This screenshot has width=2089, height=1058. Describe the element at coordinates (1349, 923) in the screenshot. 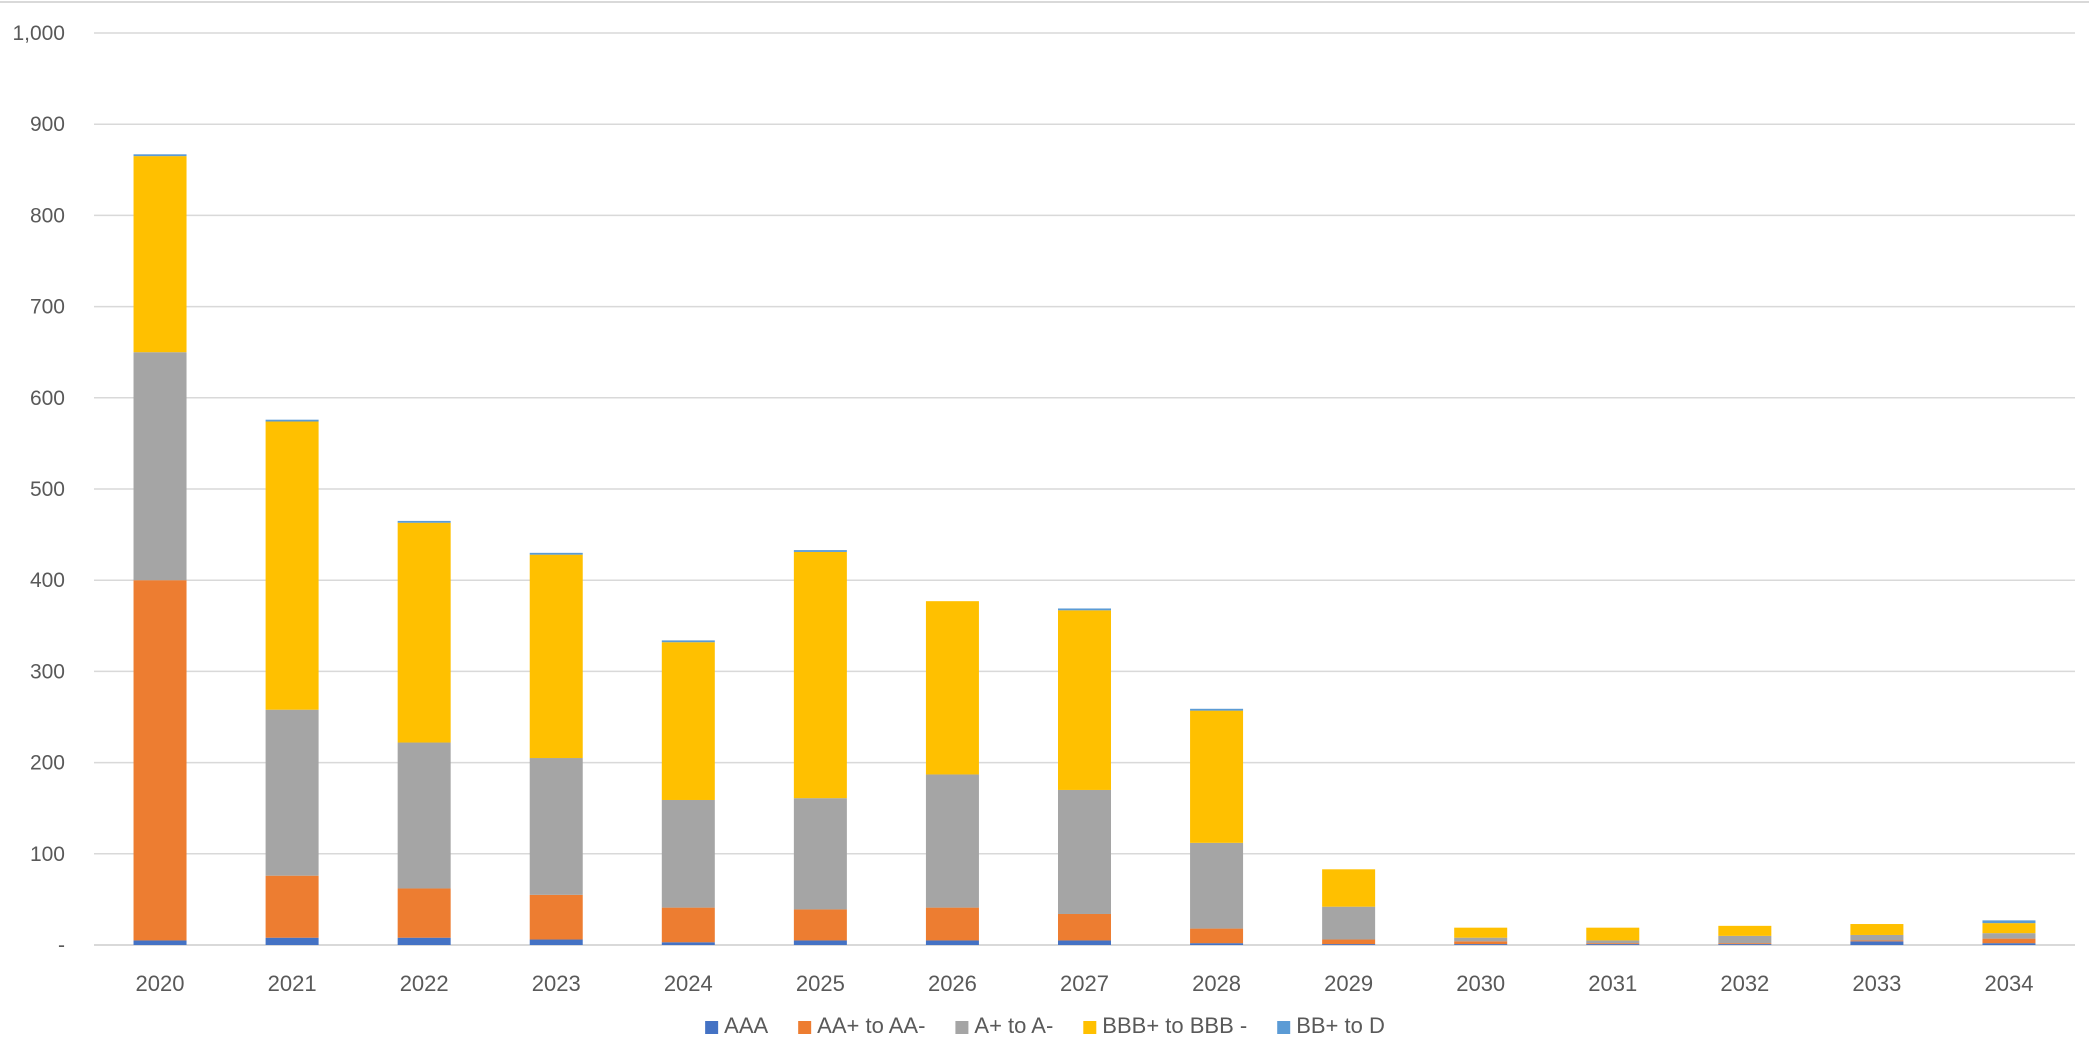

I see `bar-segment-a-to-a-2029` at that location.